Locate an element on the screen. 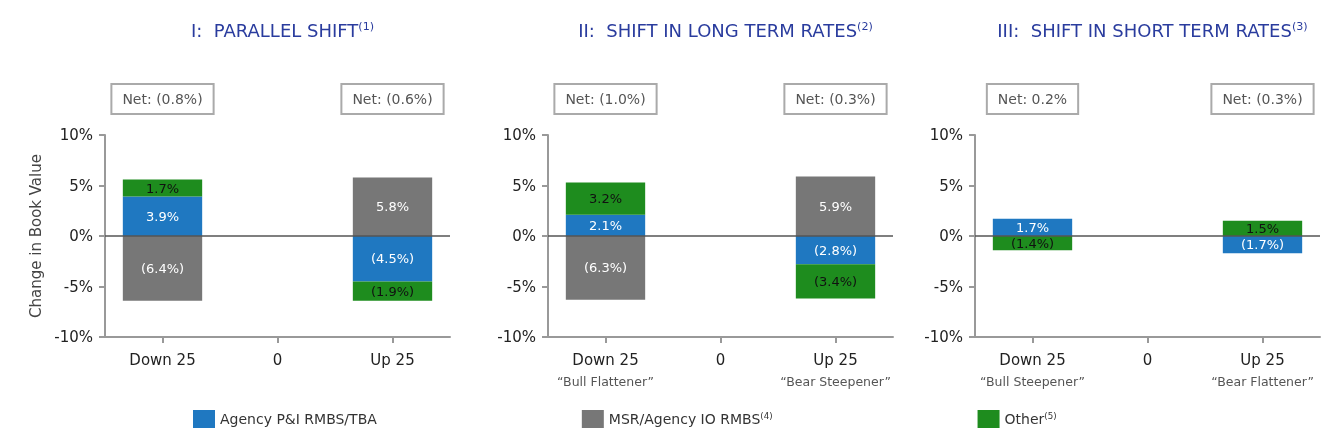 This screenshot has height=445, width=1340. data-label: (1.9%) is located at coordinates (392, 291).